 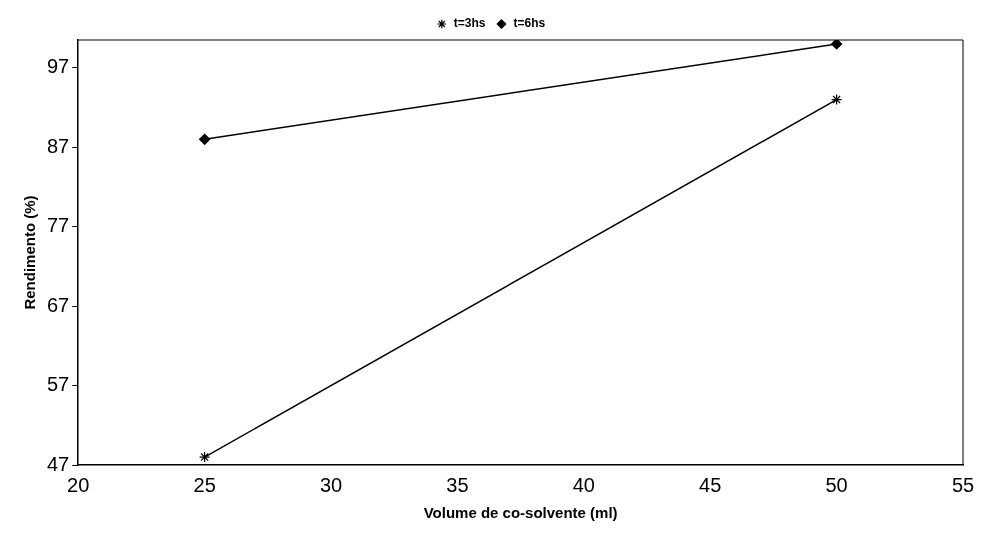 What do you see at coordinates (469, 23) in the screenshot?
I see `legend-label: t=3hs` at bounding box center [469, 23].